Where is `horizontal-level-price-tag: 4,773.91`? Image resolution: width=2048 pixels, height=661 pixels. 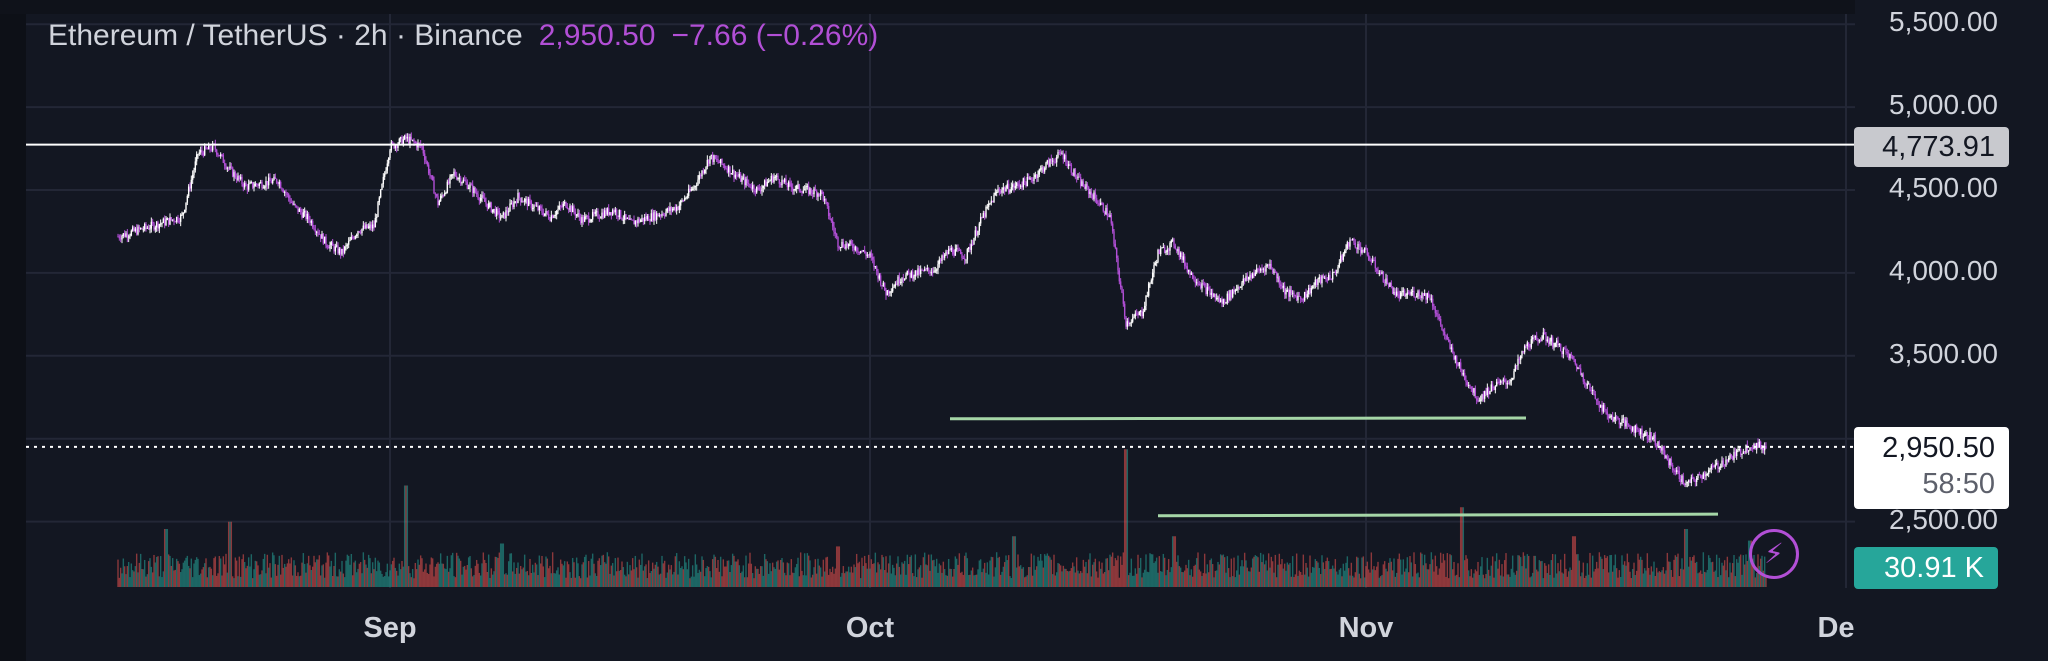
horizontal-level-price-tag: 4,773.91 is located at coordinates (1931, 147).